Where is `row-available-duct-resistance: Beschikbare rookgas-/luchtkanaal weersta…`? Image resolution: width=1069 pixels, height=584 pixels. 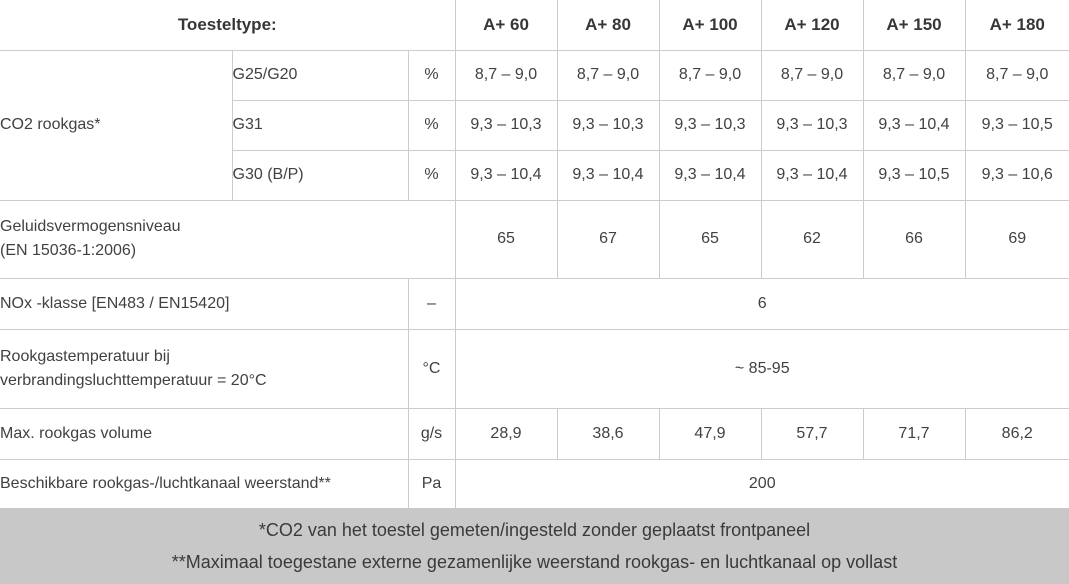
row-available-duct-resistance: Beschikbare rookgas-/luchtkanaal weersta… is located at coordinates (534, 483).